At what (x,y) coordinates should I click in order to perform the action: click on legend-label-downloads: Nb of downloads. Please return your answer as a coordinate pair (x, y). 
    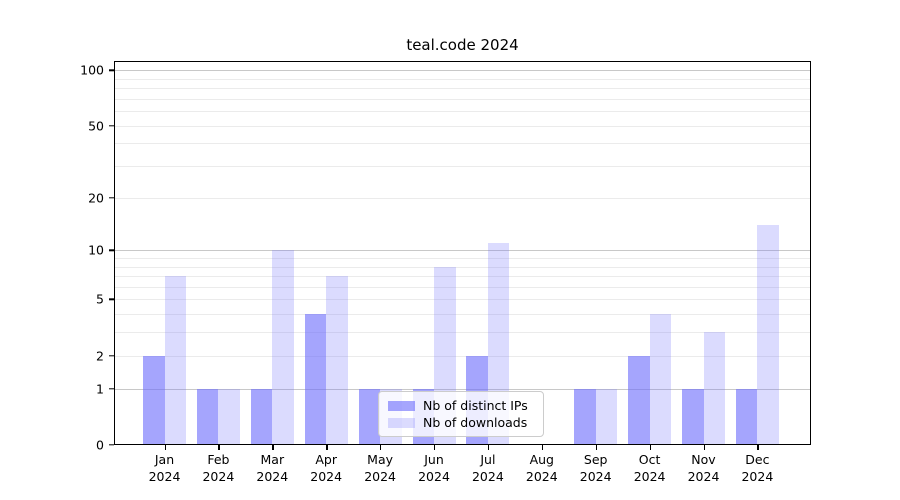
    Looking at the image, I should click on (475, 422).